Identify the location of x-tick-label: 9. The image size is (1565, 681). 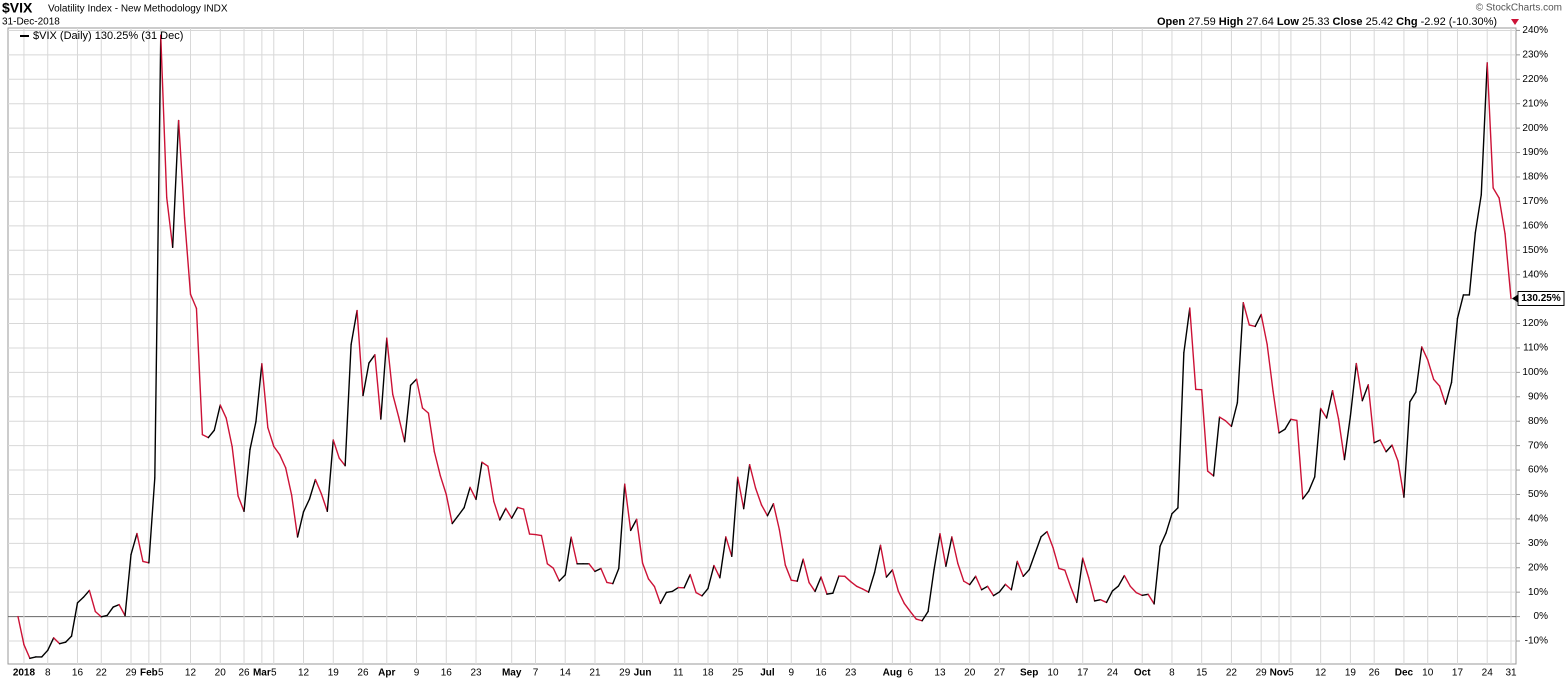
(417, 673).